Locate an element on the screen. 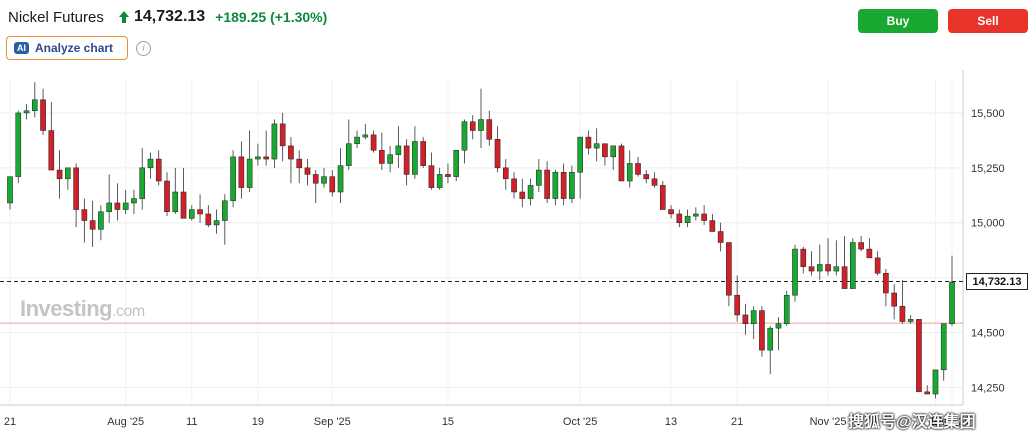 The height and width of the screenshot is (440, 1033). price-change: +189.25 (+1.30%) is located at coordinates (271, 17).